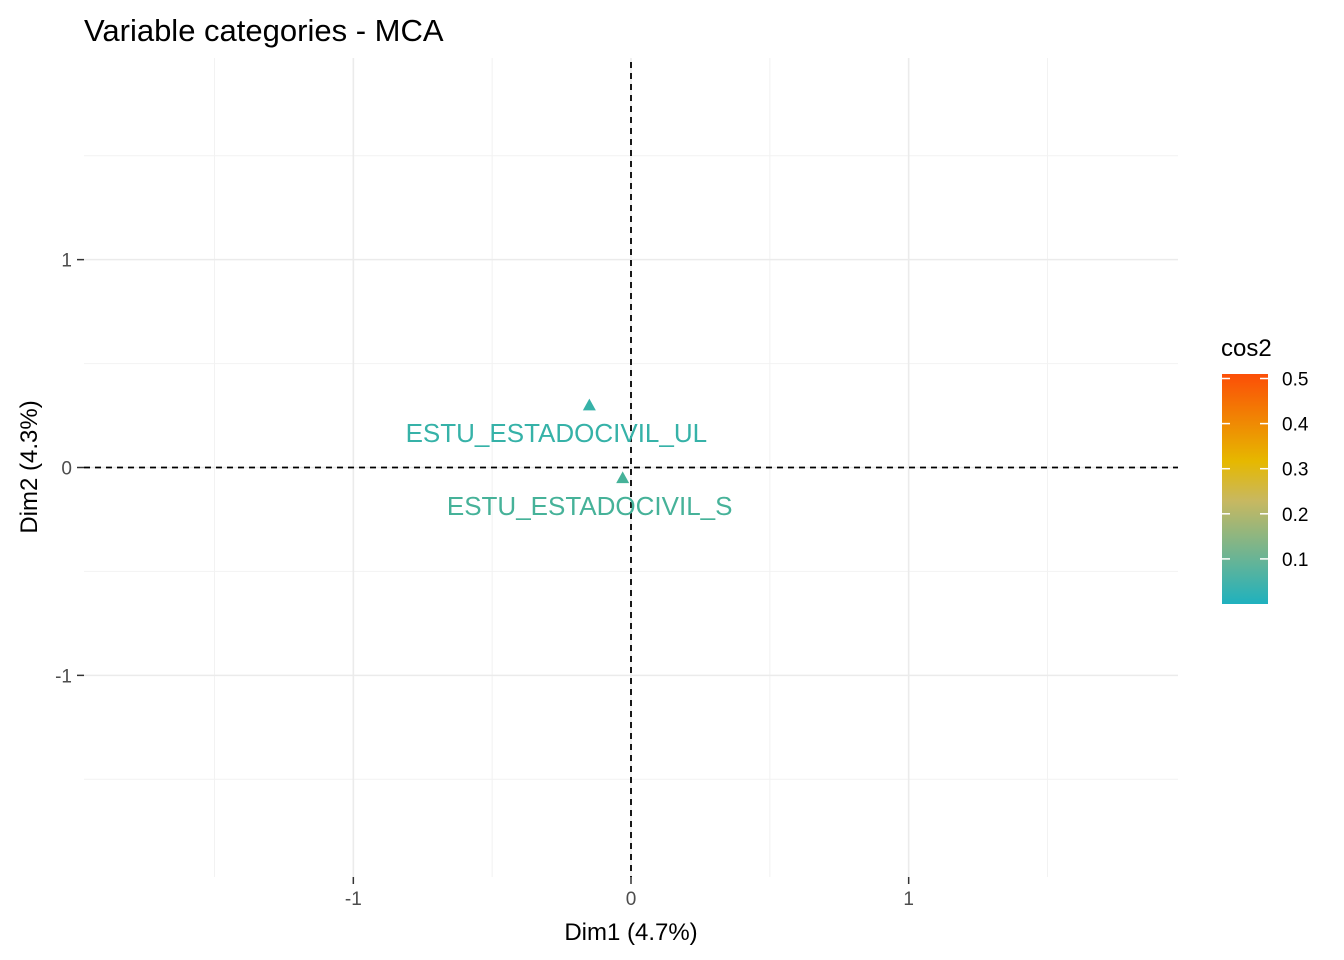 The width and height of the screenshot is (1344, 960). What do you see at coordinates (1295, 380) in the screenshot?
I see `legend-tick-label: 0.5` at bounding box center [1295, 380].